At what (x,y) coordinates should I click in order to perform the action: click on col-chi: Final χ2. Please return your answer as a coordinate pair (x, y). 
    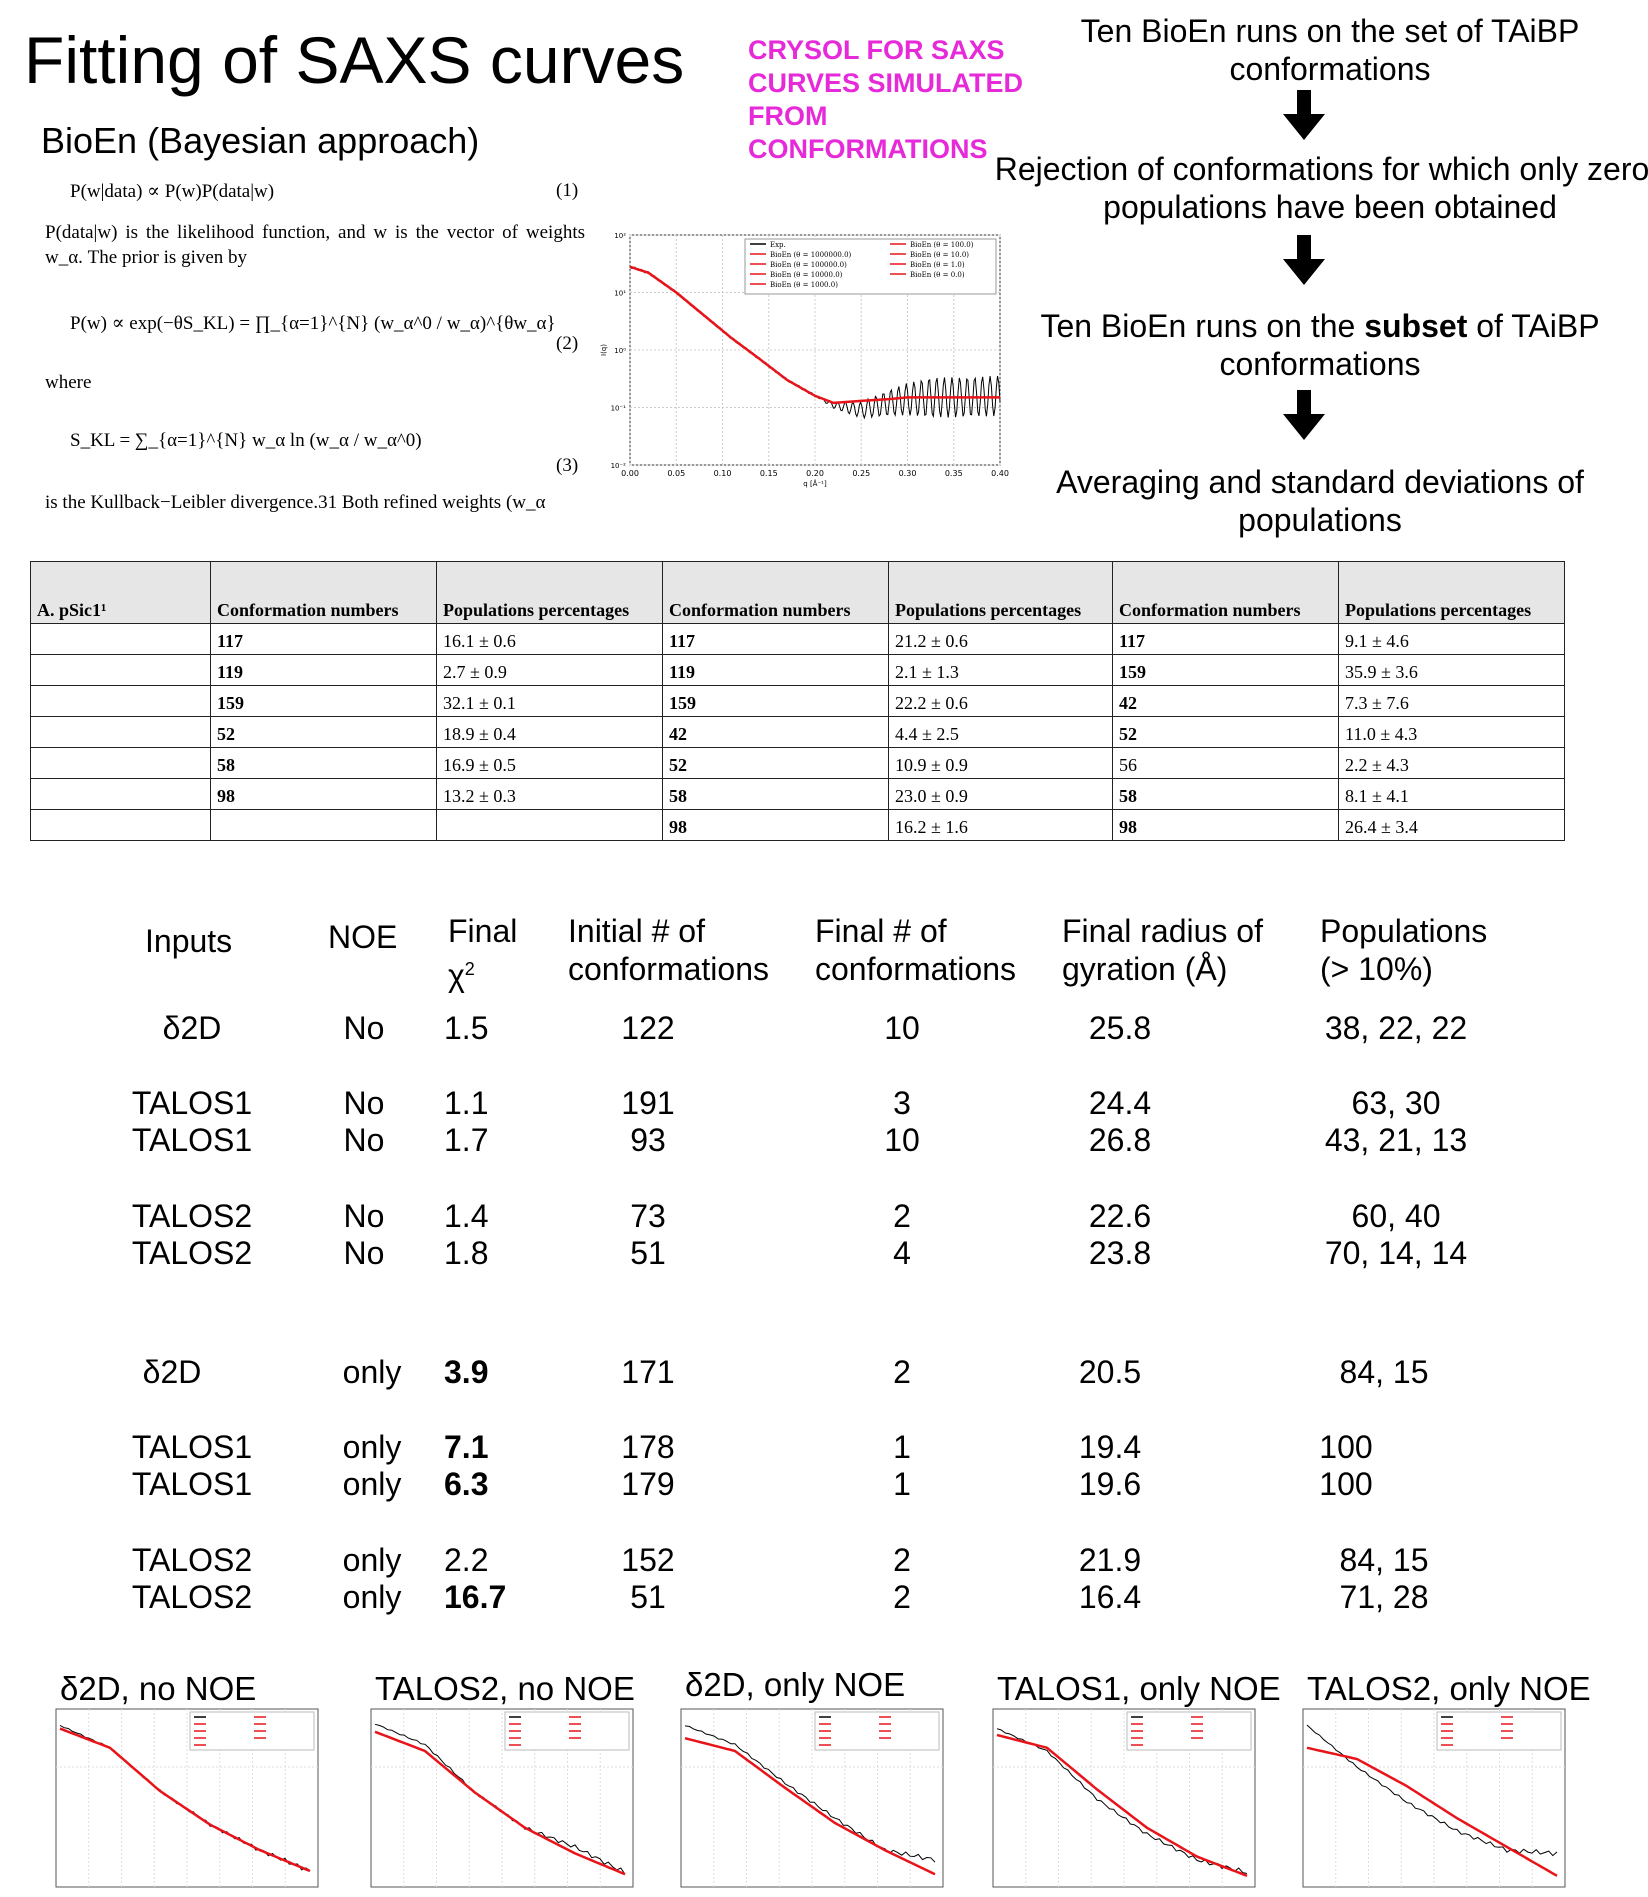
    Looking at the image, I should click on (482, 953).